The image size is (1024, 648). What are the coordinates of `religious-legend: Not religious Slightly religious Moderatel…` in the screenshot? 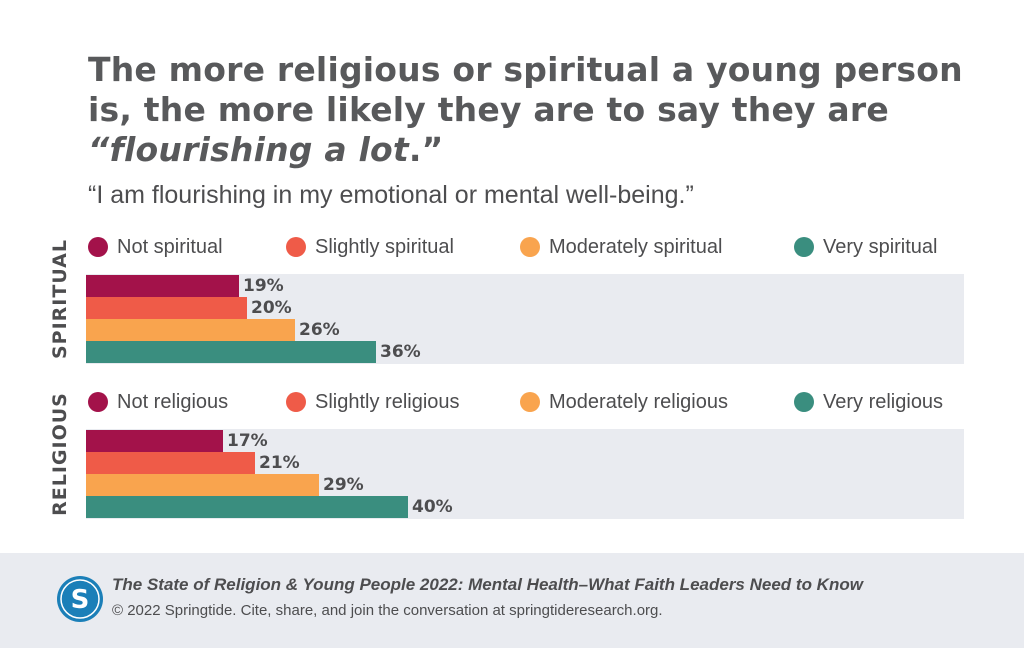 It's located at (528, 402).